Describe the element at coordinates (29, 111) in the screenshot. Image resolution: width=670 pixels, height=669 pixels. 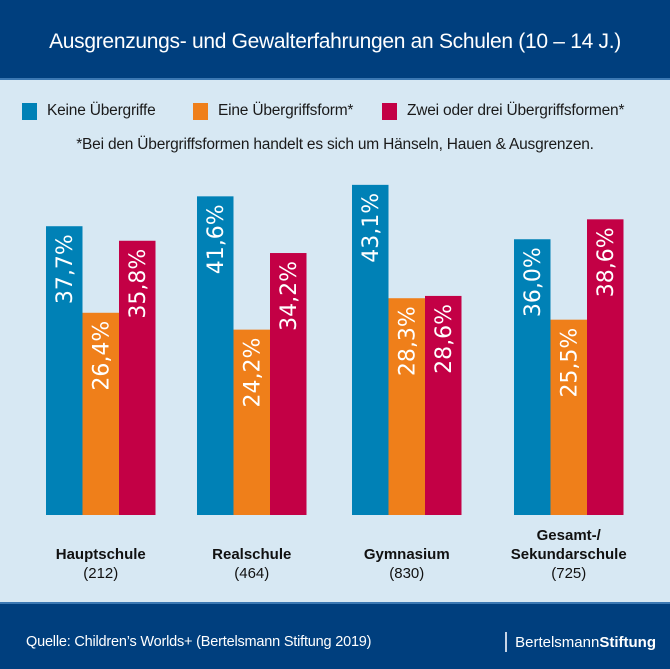
I see `legend-swatch-blue` at that location.